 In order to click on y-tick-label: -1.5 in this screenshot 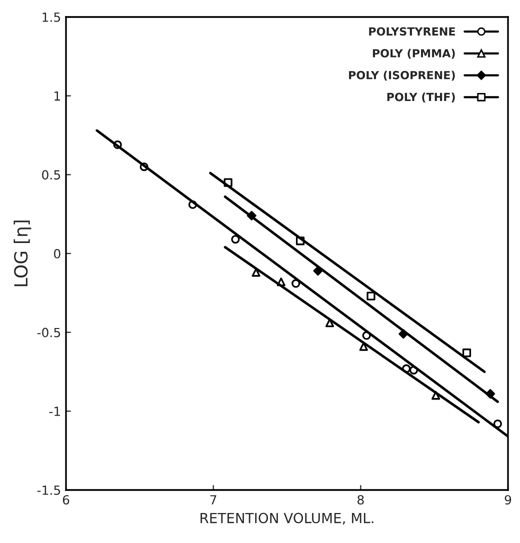, I will do `click(48, 490)`.